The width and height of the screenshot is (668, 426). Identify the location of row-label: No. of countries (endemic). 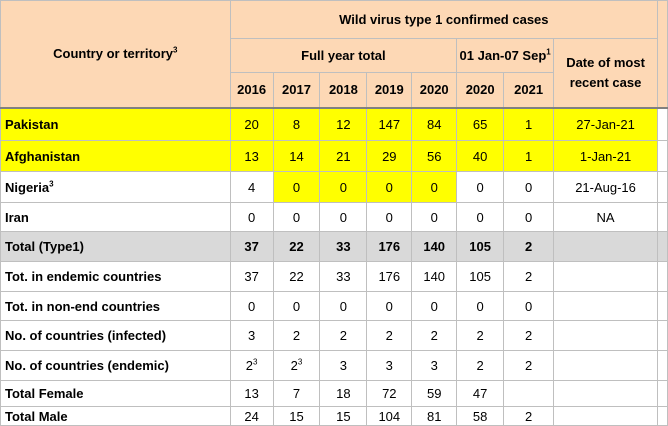
(115, 365).